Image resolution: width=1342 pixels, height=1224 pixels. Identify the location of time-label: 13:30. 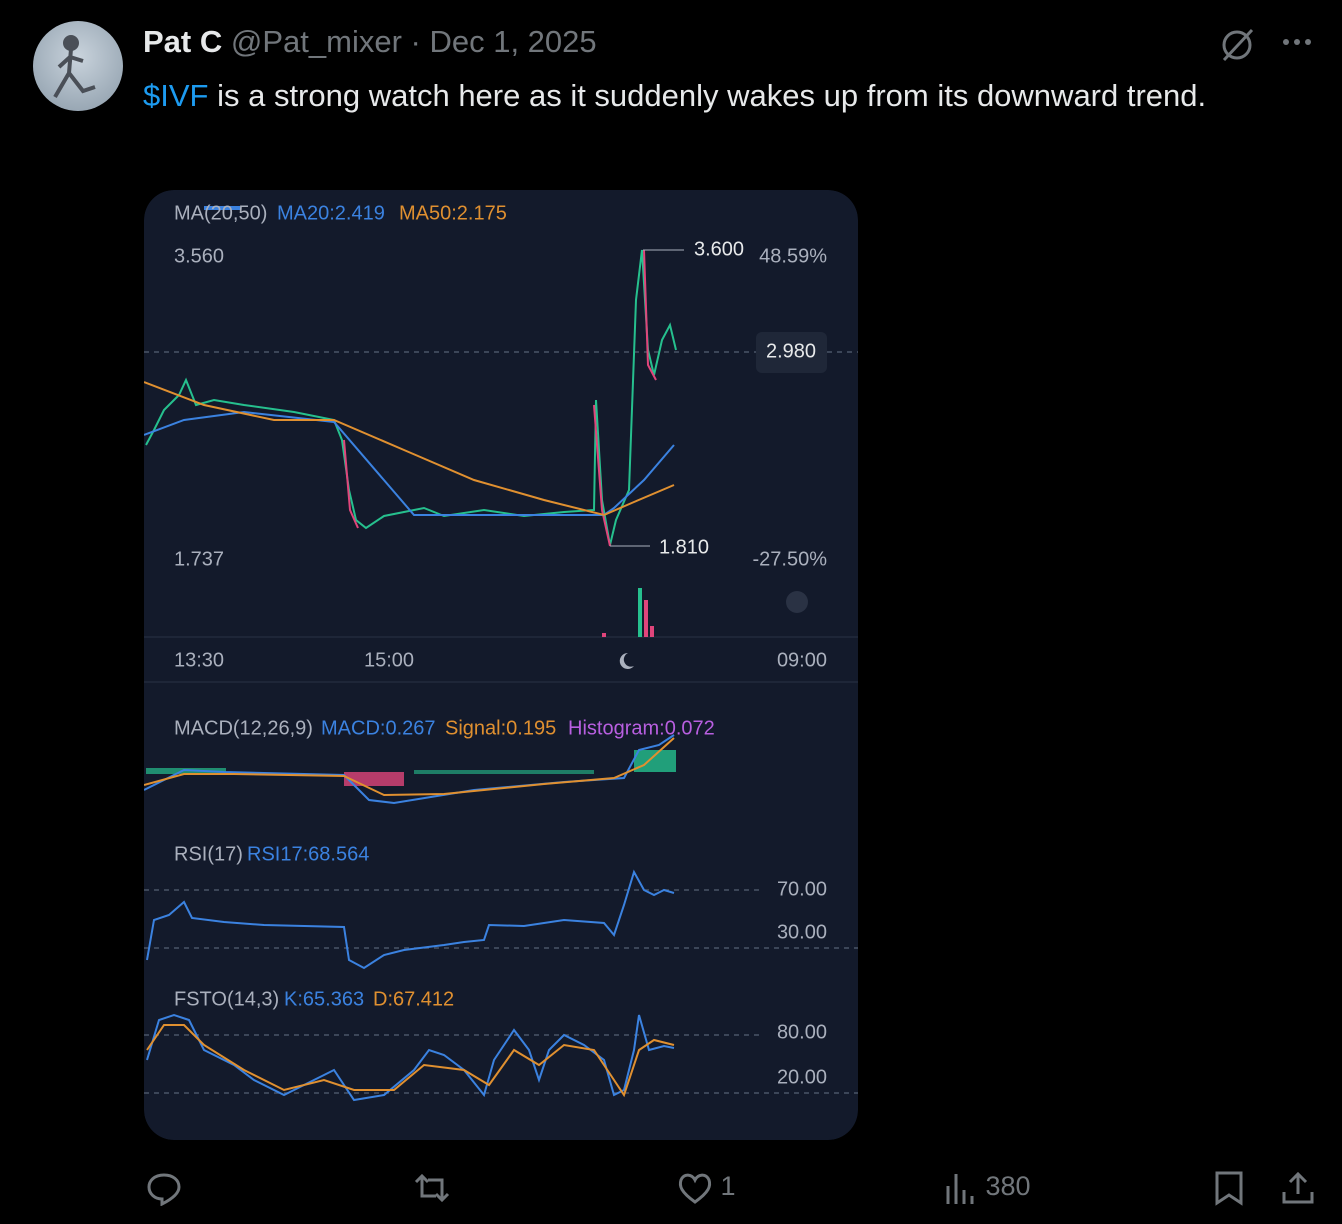
(199, 660).